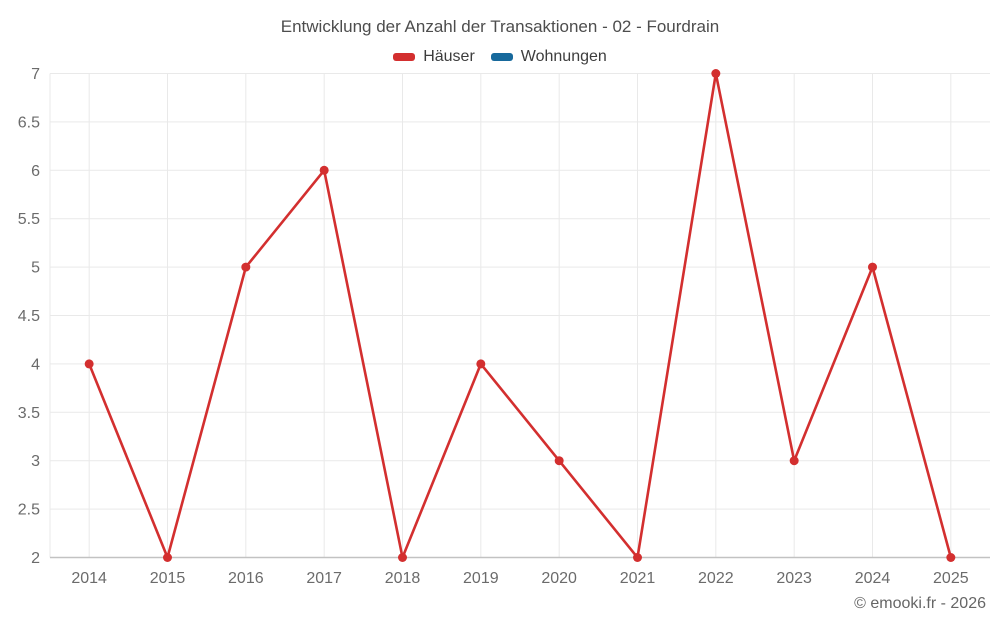 This screenshot has height=625, width=1000. I want to click on svg-text: 3, so click(35, 461).